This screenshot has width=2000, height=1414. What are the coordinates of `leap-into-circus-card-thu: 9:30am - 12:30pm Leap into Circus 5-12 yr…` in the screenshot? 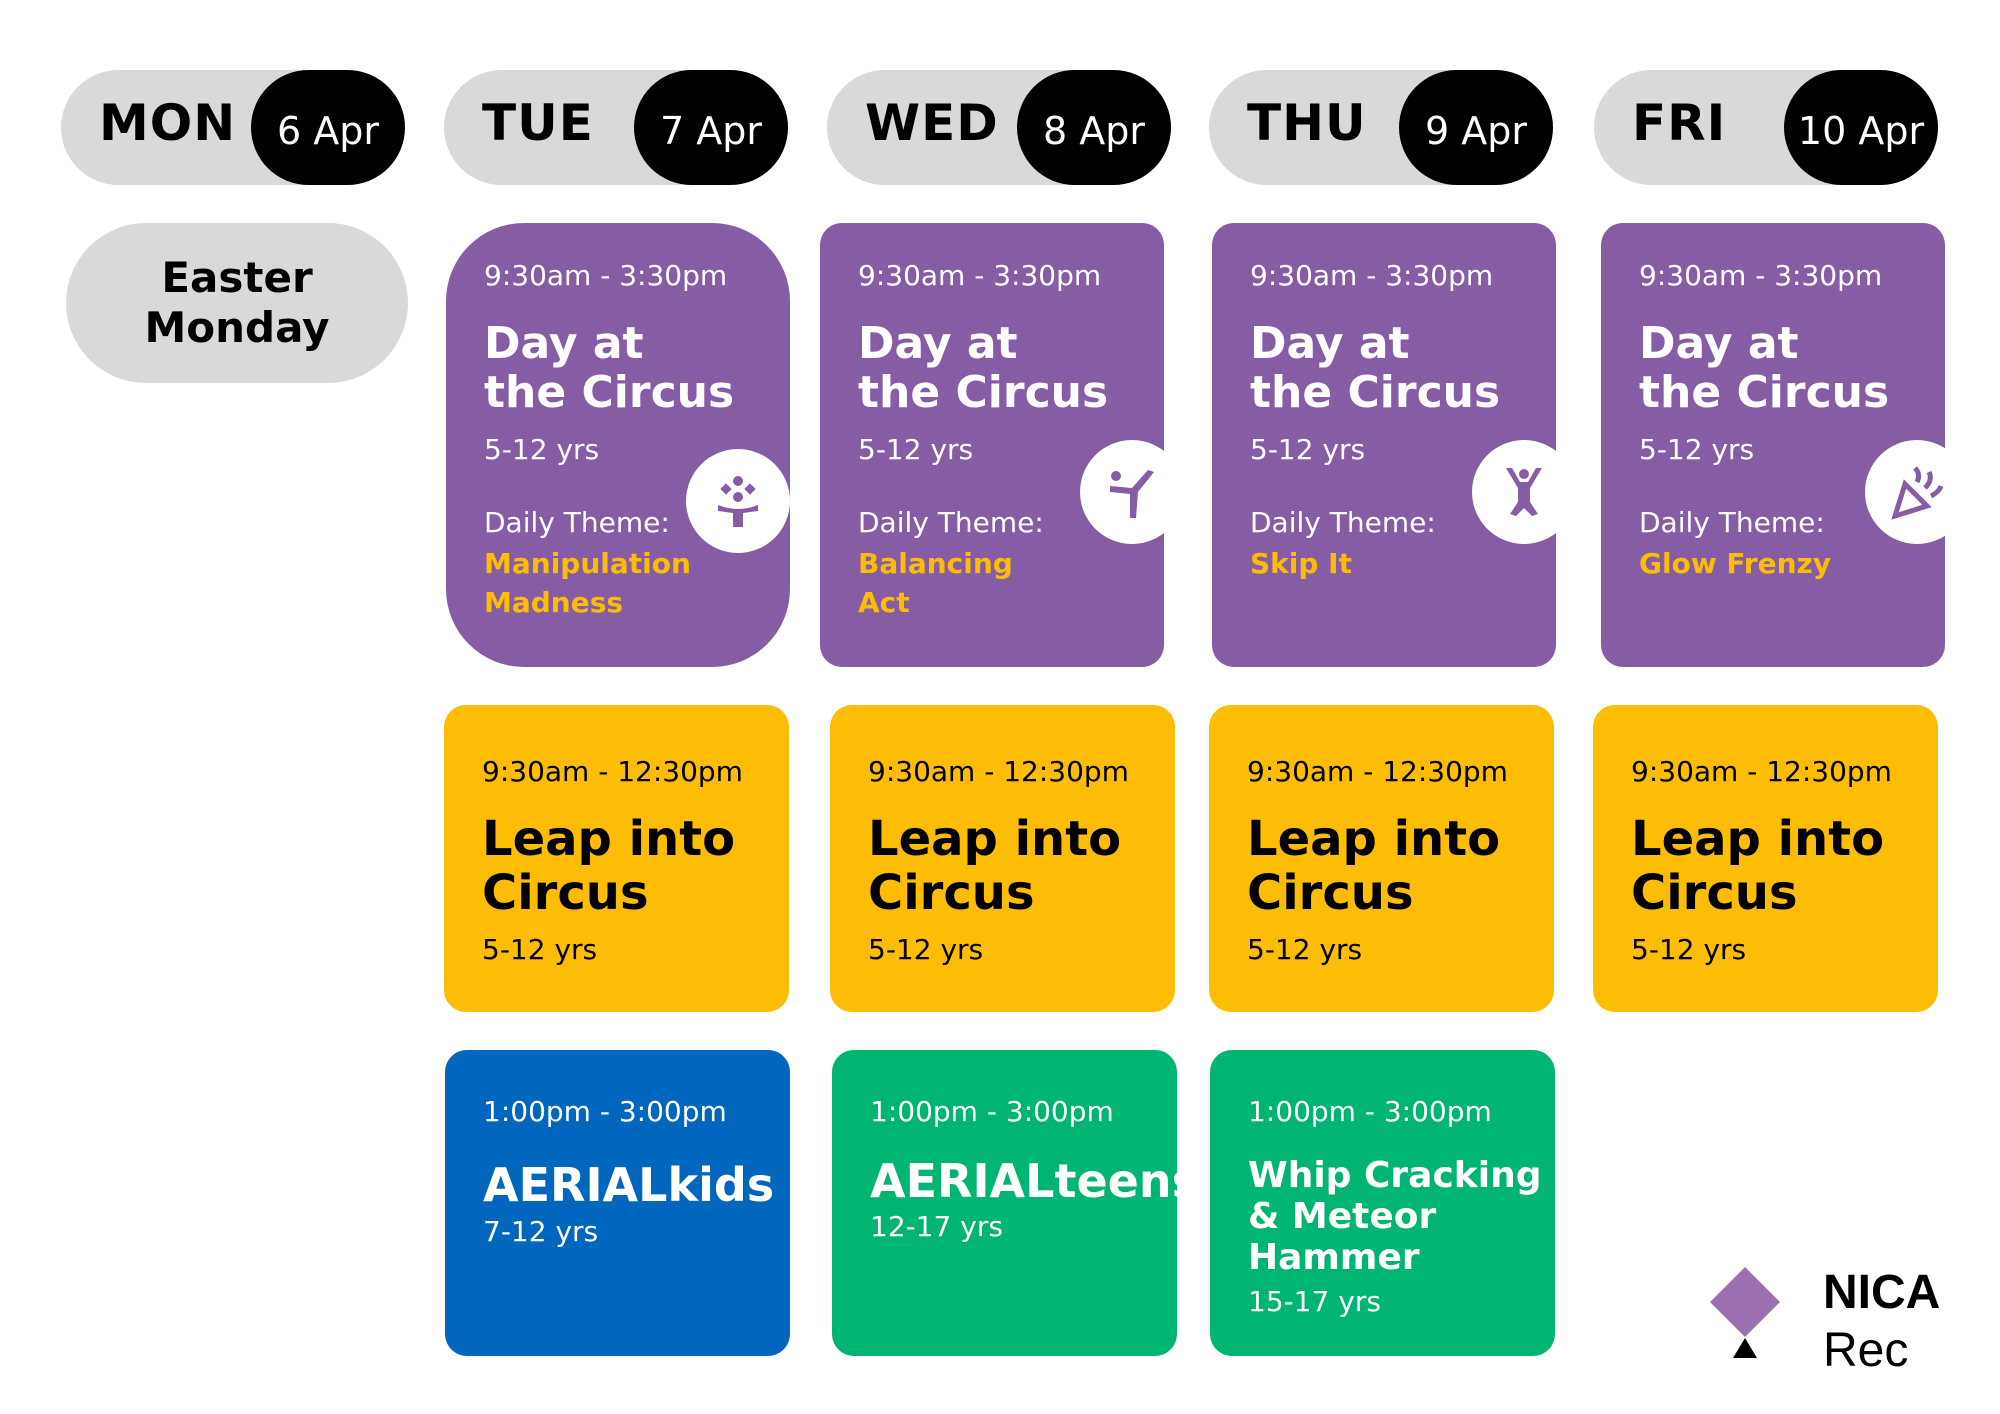 It's located at (1381, 858).